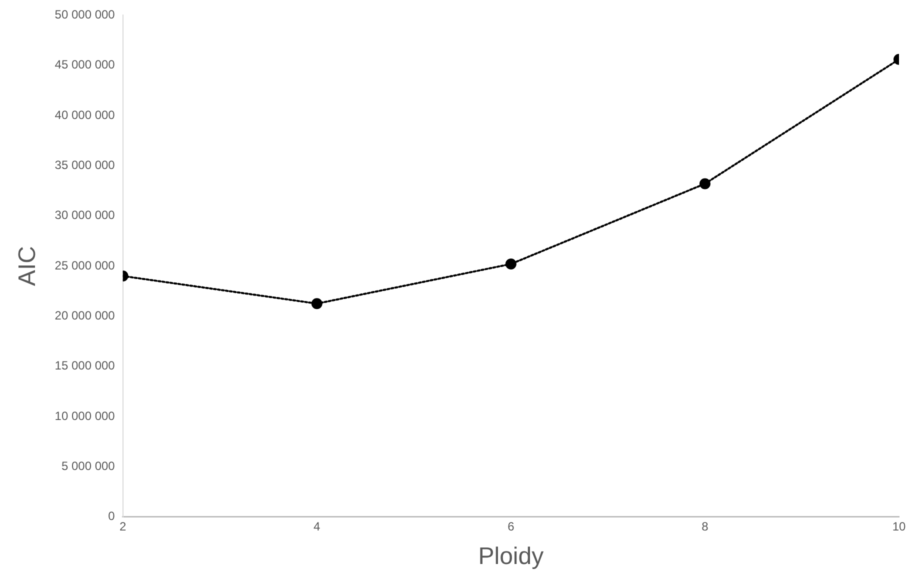  What do you see at coordinates (85, 415) in the screenshot?
I see `y-tick-label: 10 000 000` at bounding box center [85, 415].